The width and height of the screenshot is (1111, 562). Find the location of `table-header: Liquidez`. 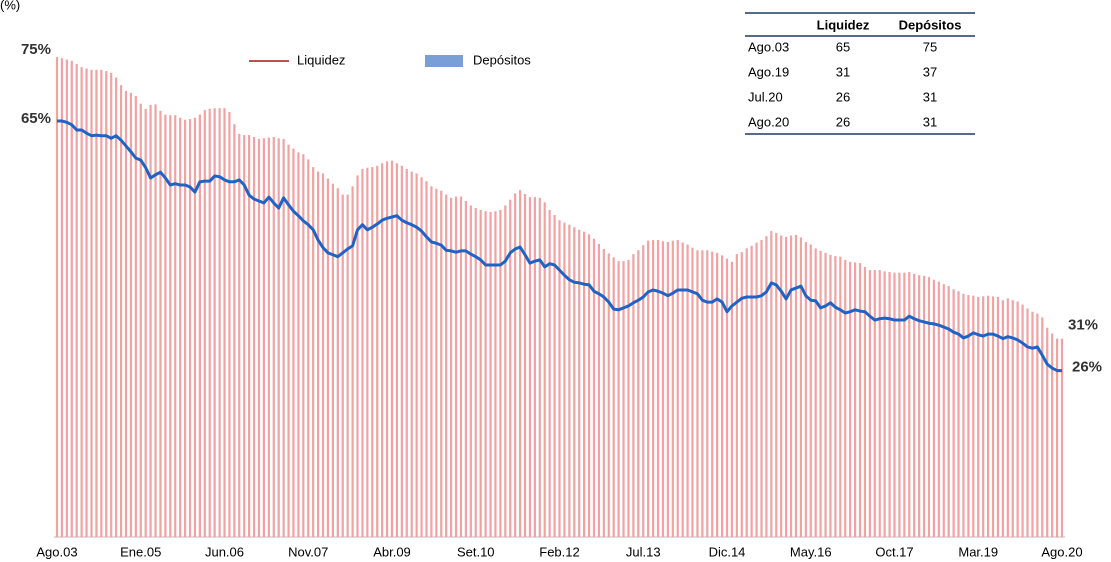

table-header: Liquidez is located at coordinates (843, 24).